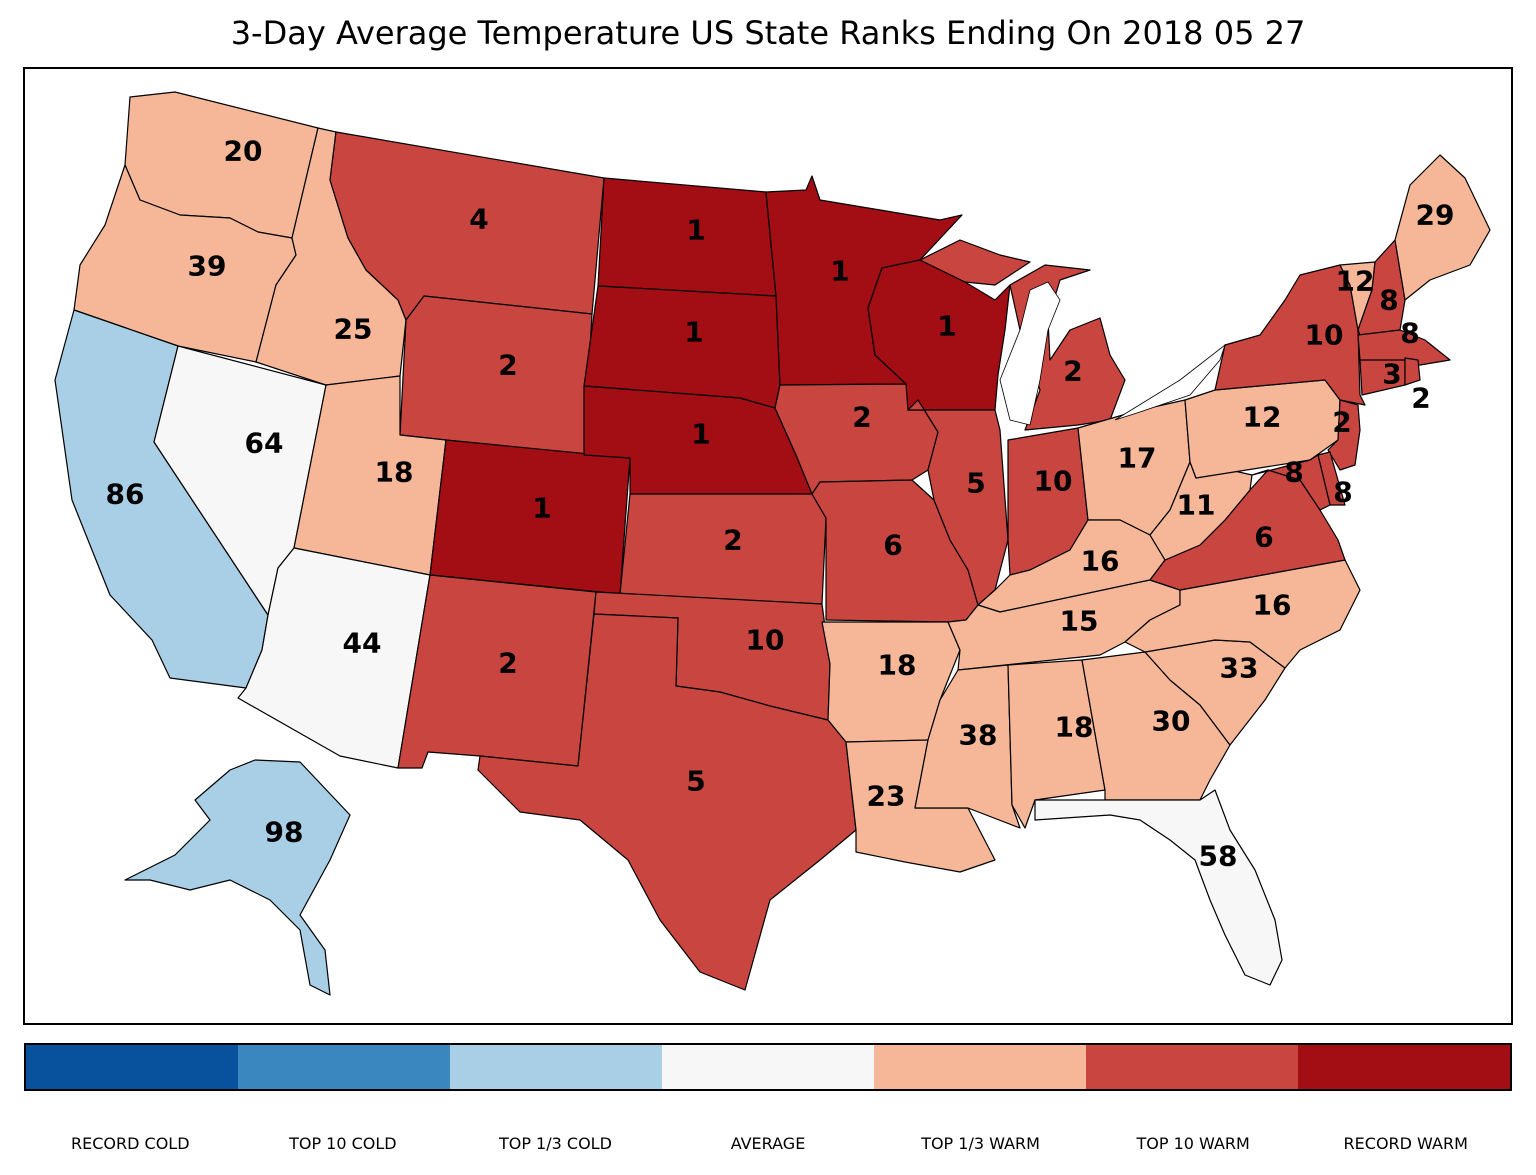 Image resolution: width=1536 pixels, height=1175 pixels. What do you see at coordinates (507, 663) in the screenshot?
I see `rank-nm: 2` at bounding box center [507, 663].